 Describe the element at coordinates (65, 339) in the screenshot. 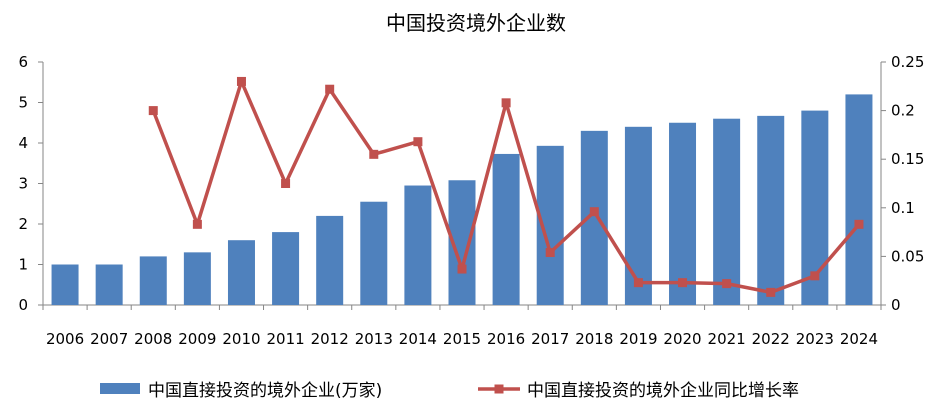

I see `x-tick-label: 2006` at that location.